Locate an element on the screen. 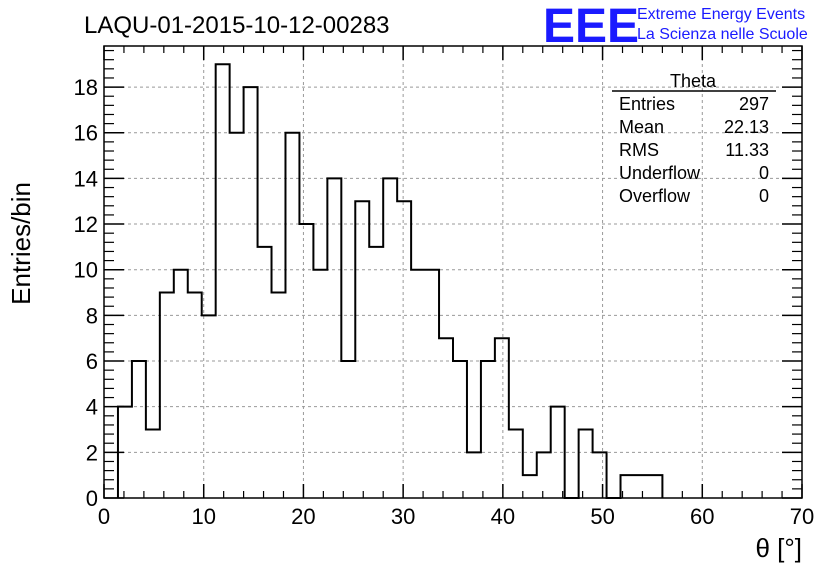  y-tick-label: 12 is located at coordinates (86, 224).